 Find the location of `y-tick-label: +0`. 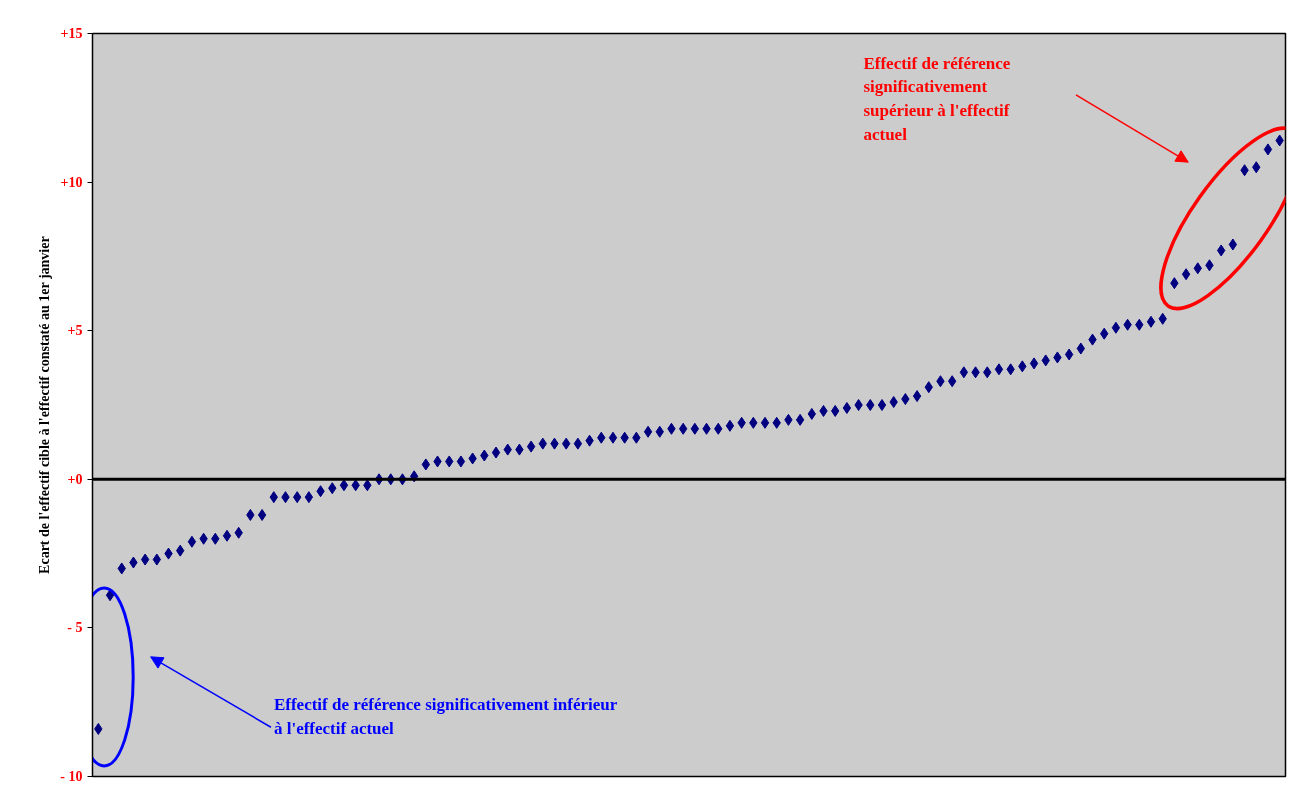

y-tick-label: +0 is located at coordinates (75, 479).